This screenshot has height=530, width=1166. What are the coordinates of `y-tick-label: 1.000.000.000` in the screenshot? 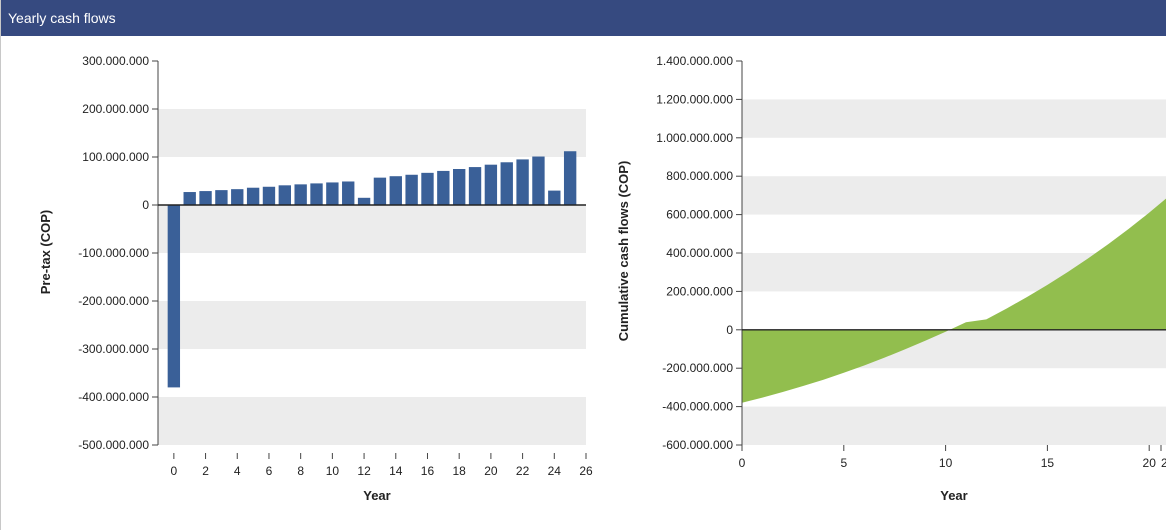 It's located at (694, 138).